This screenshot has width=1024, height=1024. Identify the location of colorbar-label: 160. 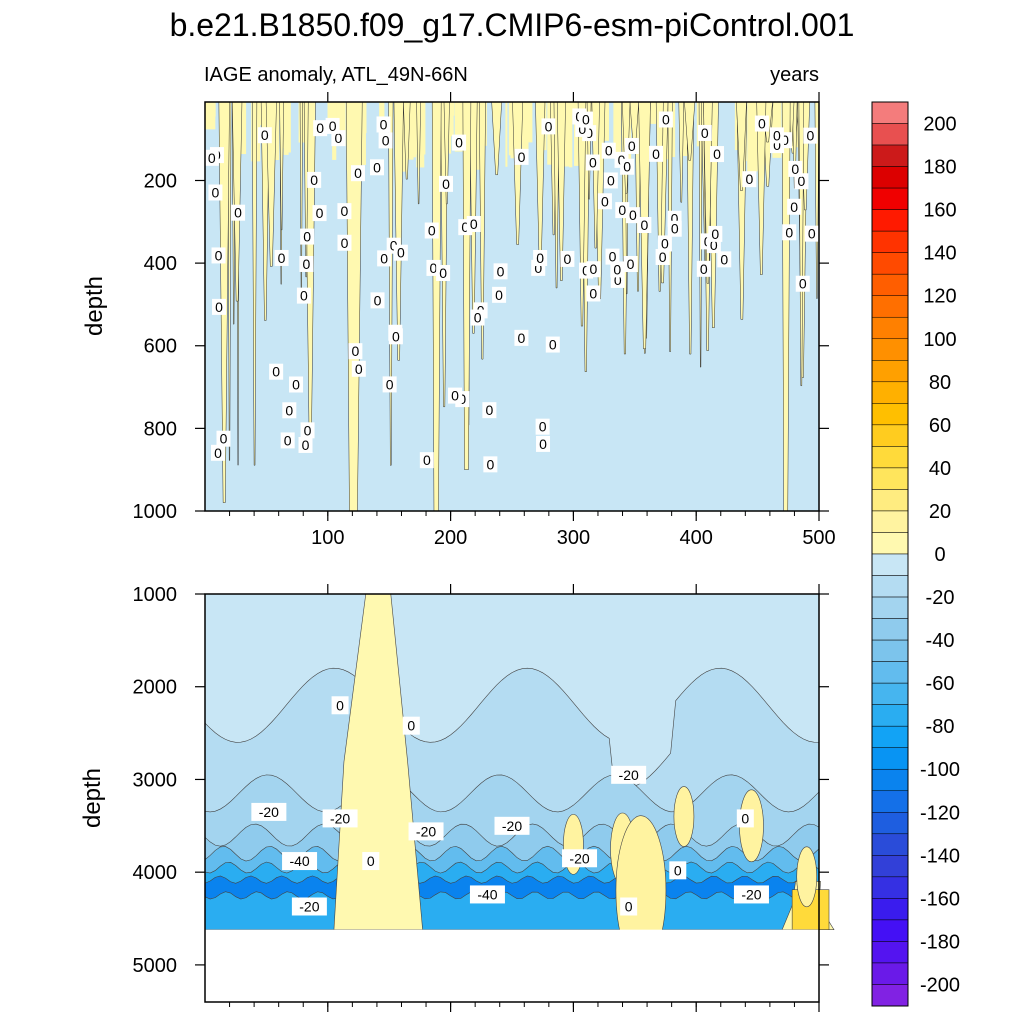
(939, 211).